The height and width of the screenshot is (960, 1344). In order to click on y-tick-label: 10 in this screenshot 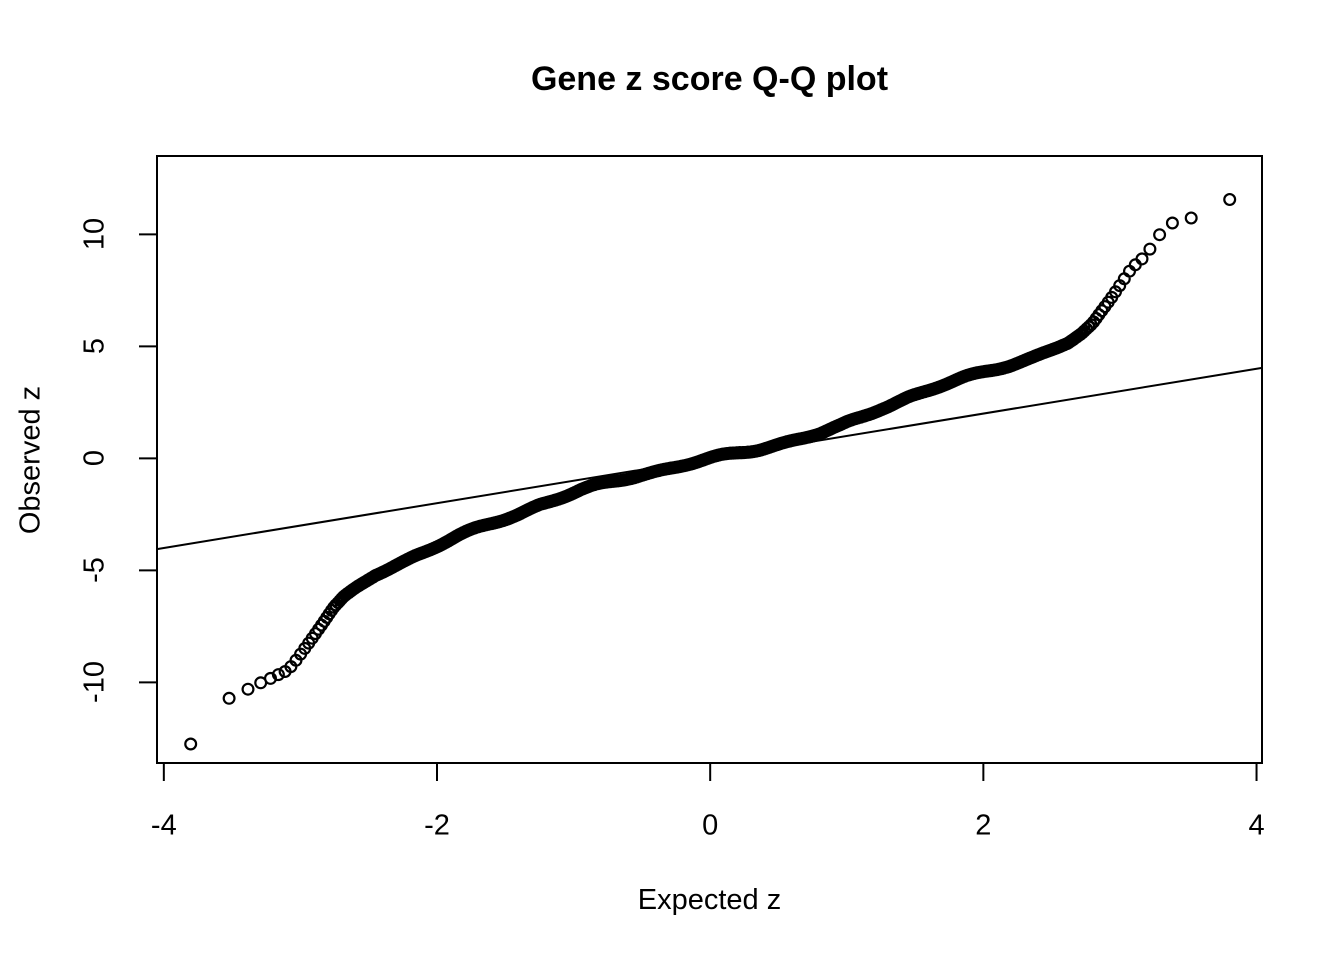, I will do `click(94, 234)`.